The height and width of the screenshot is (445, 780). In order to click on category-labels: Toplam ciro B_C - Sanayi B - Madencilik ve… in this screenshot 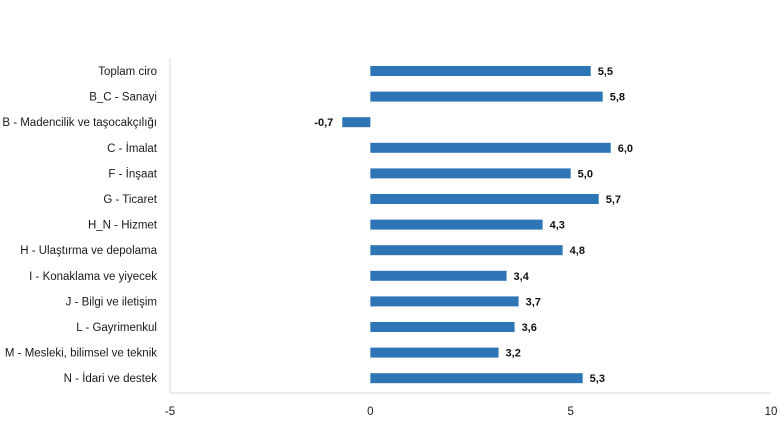, I will do `click(79, 225)`.